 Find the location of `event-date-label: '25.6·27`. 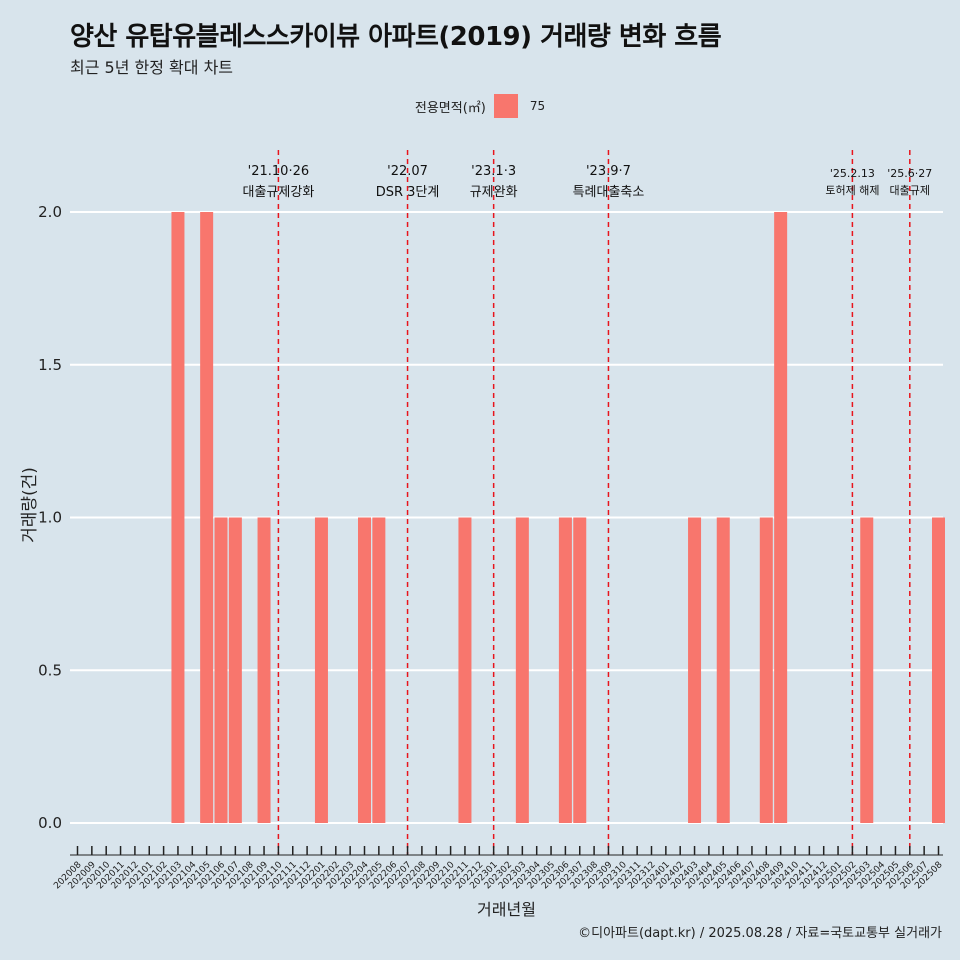

event-date-label: '25.6·27 is located at coordinates (909, 173).